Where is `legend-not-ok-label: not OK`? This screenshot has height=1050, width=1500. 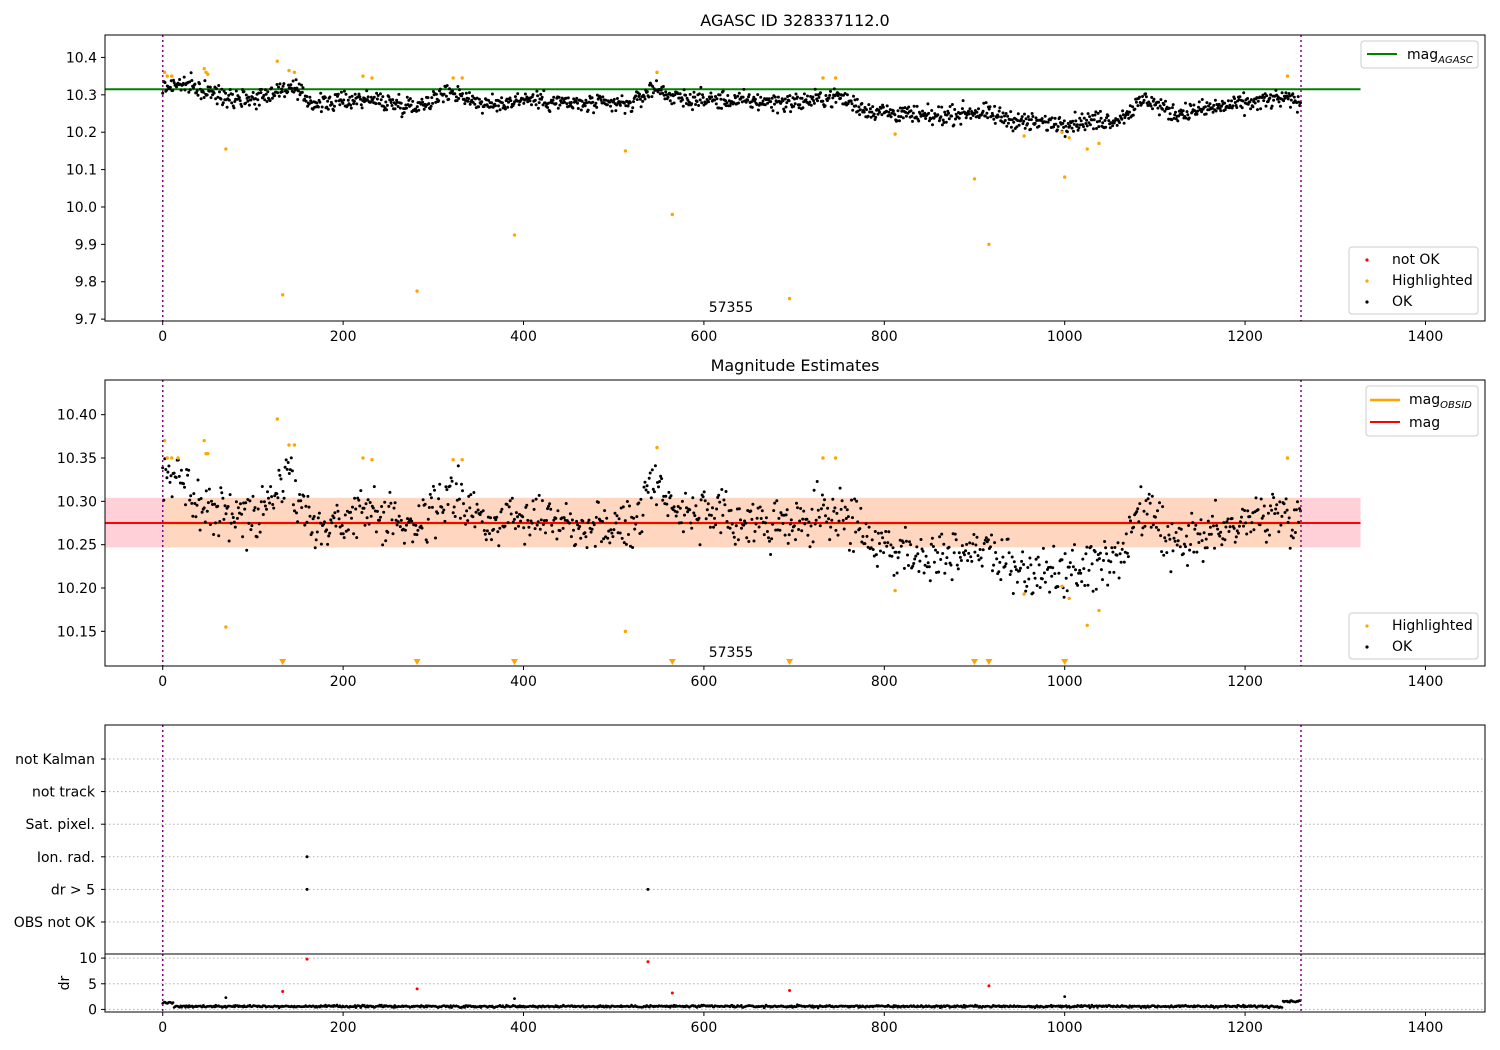 legend-not-ok-label: not OK is located at coordinates (1416, 260).